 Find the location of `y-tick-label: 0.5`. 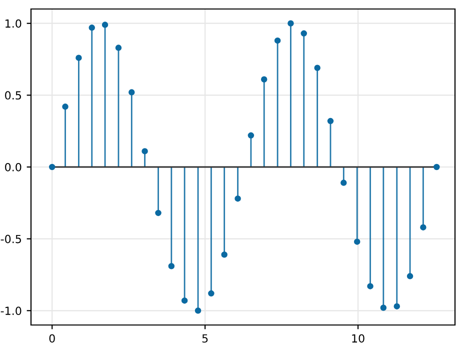

y-tick-label: 0.5 is located at coordinates (13, 95).